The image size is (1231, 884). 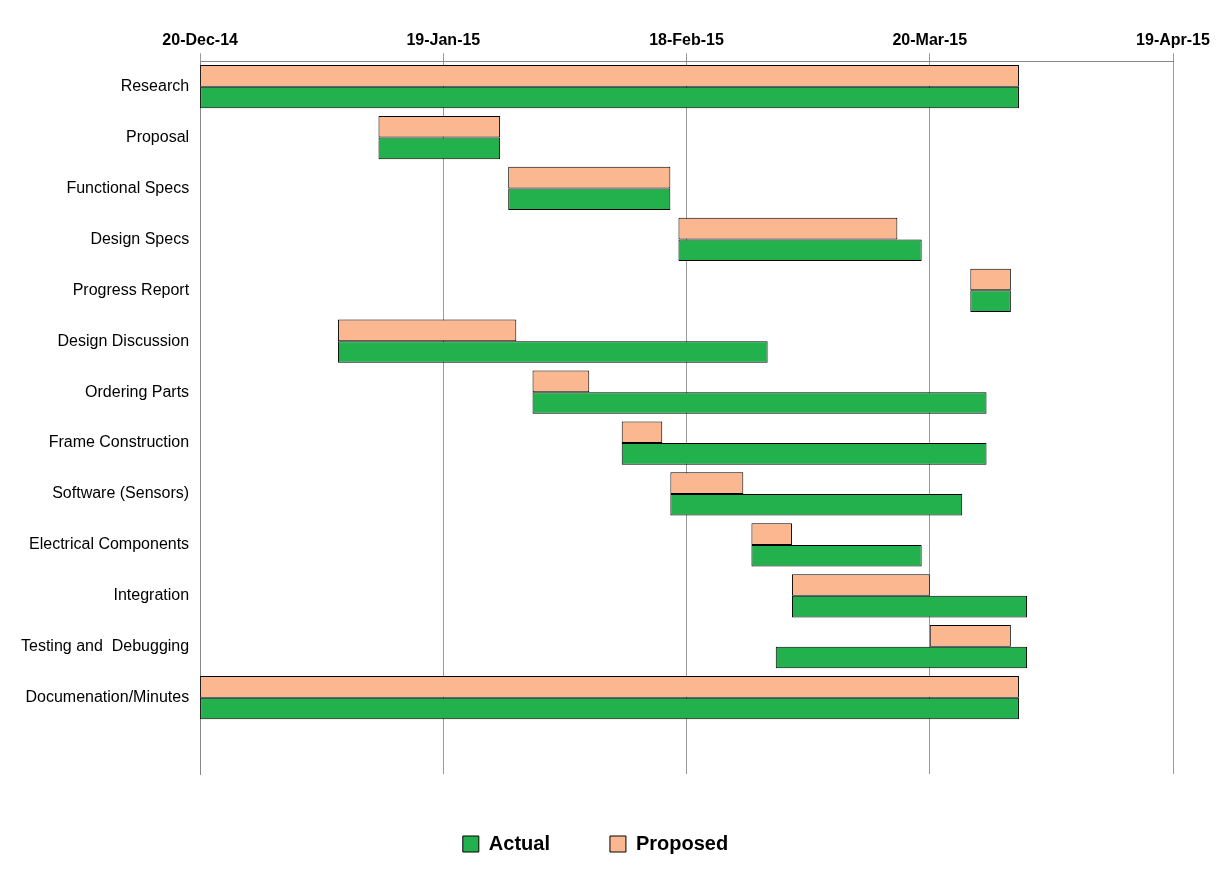 What do you see at coordinates (109, 544) in the screenshot?
I see `y-tick-label: Electrical Components` at bounding box center [109, 544].